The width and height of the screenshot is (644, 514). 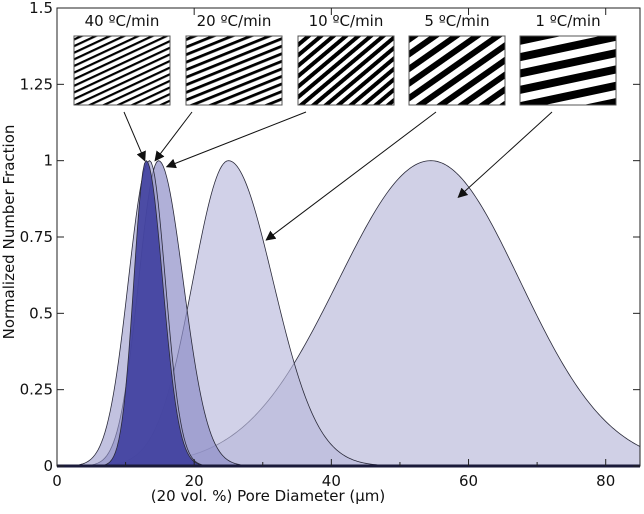 I want to click on micrograph-insets, so click(x=345, y=70).